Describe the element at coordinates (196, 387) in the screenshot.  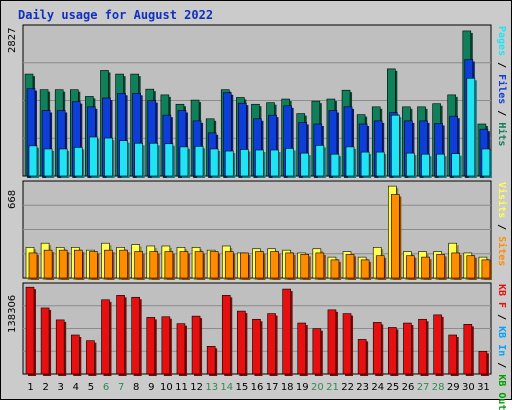
I see `x-tick-label: 12` at that location.